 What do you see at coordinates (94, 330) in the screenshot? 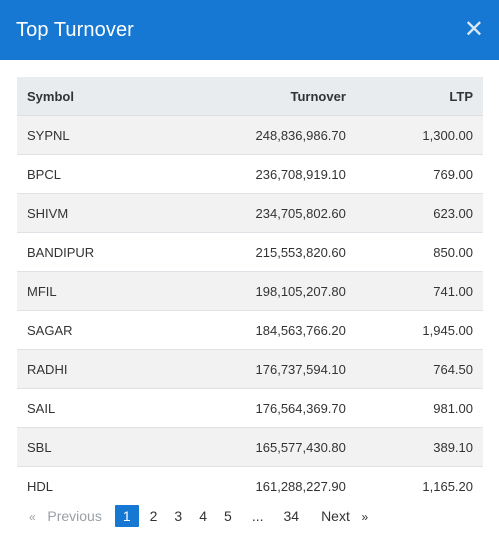
I see `cell-symbol: SAGAR` at bounding box center [94, 330].